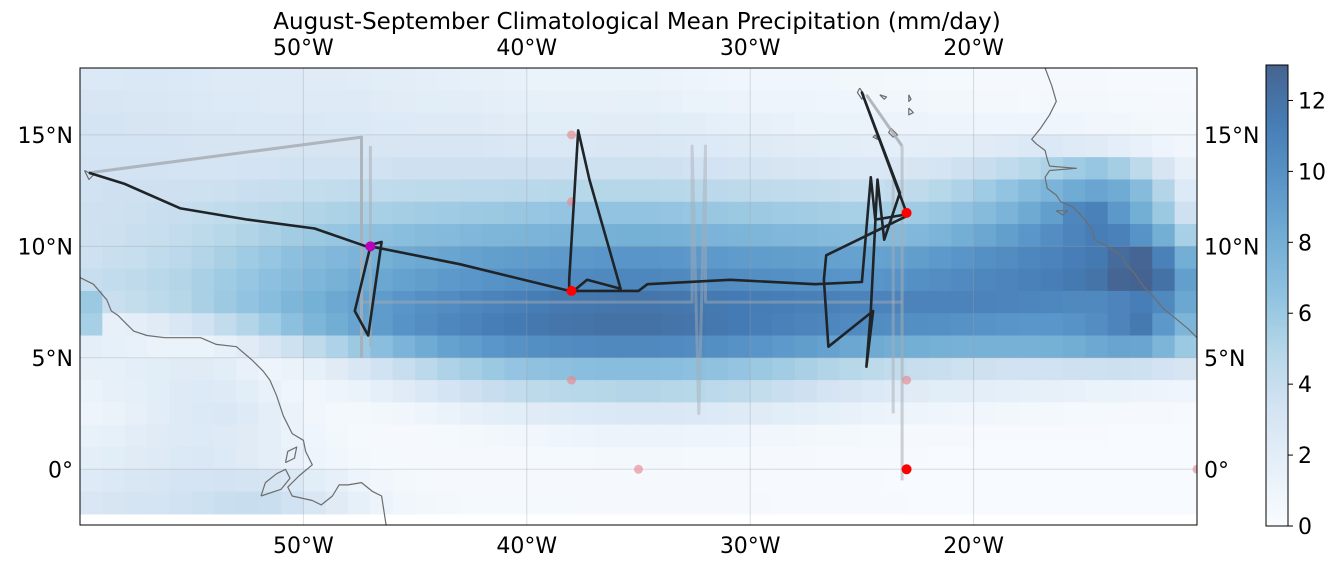 This screenshot has height=566, width=1340. I want to click on colorbar-tick-label: 12, so click(1312, 101).